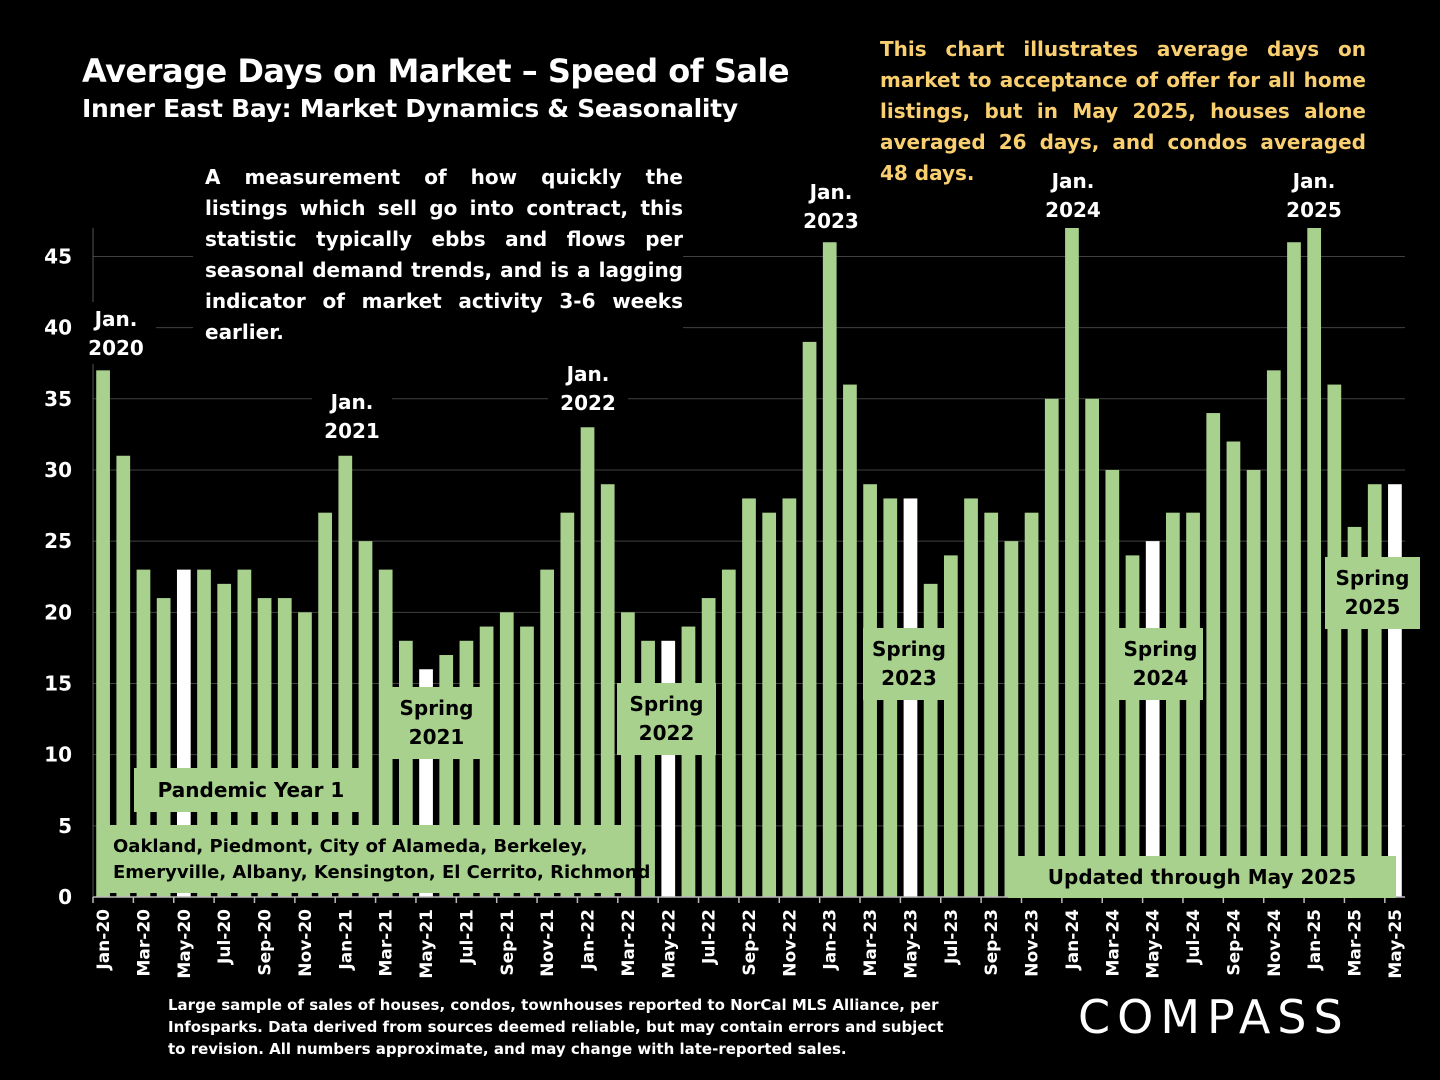 Image resolution: width=1440 pixels, height=1080 pixels. Describe the element at coordinates (1314, 210) in the screenshot. I see `jan-label: 2025` at that location.